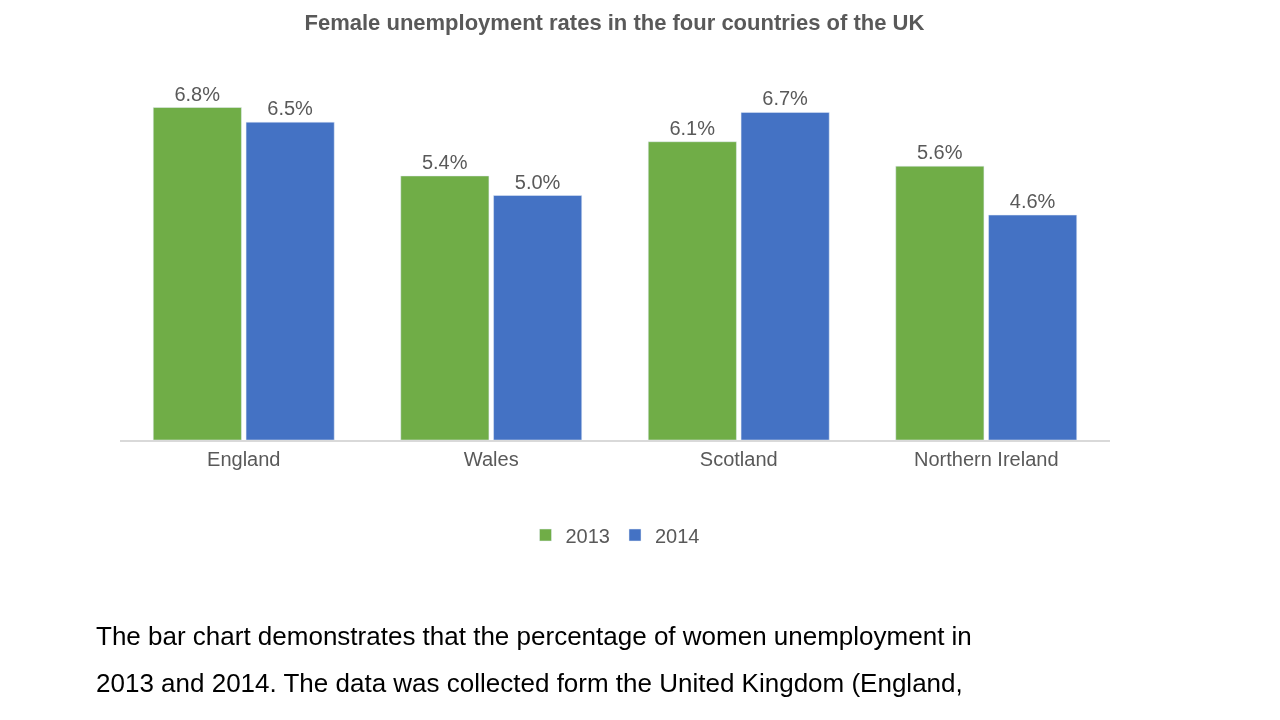  Describe the element at coordinates (587, 535) in the screenshot. I see `legend-label: 2013` at that location.